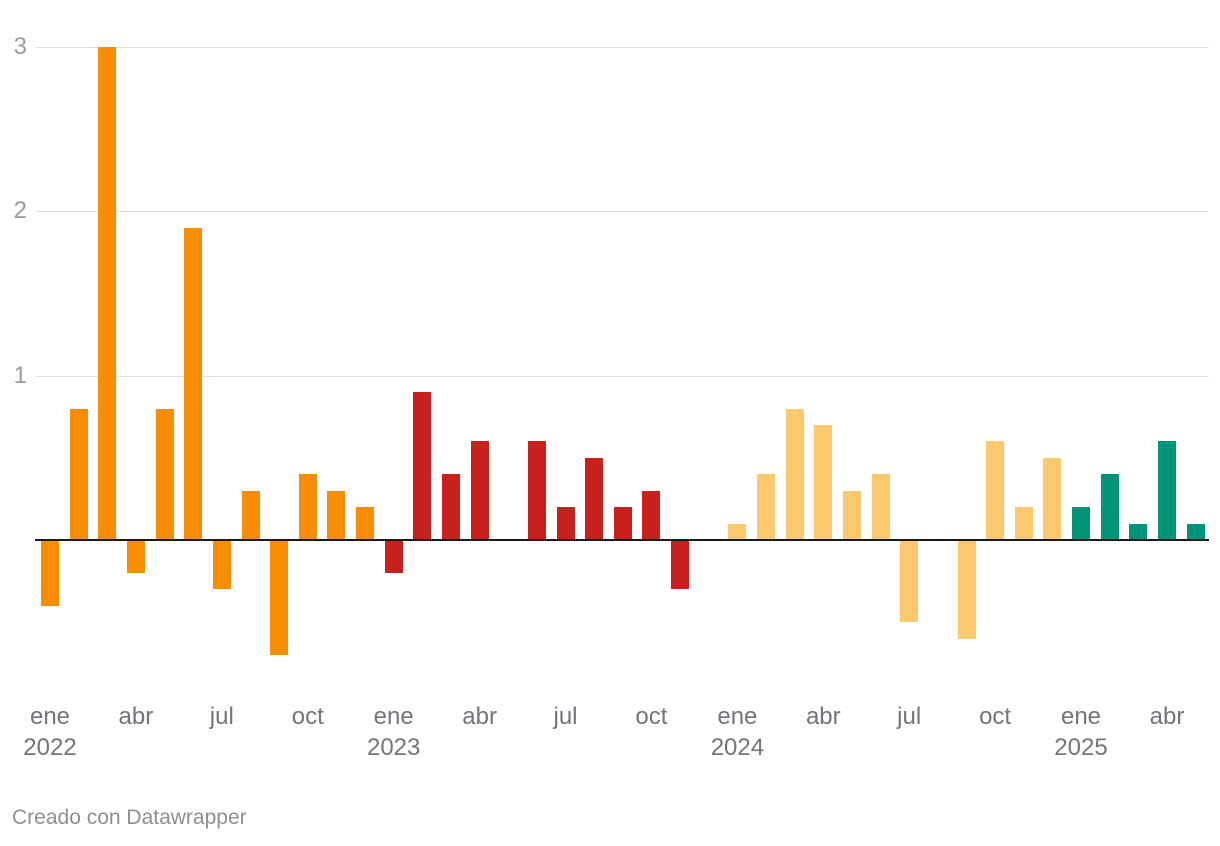 This screenshot has height=846, width=1220. What do you see at coordinates (250, 515) in the screenshot?
I see `bar-ago-2022` at bounding box center [250, 515].